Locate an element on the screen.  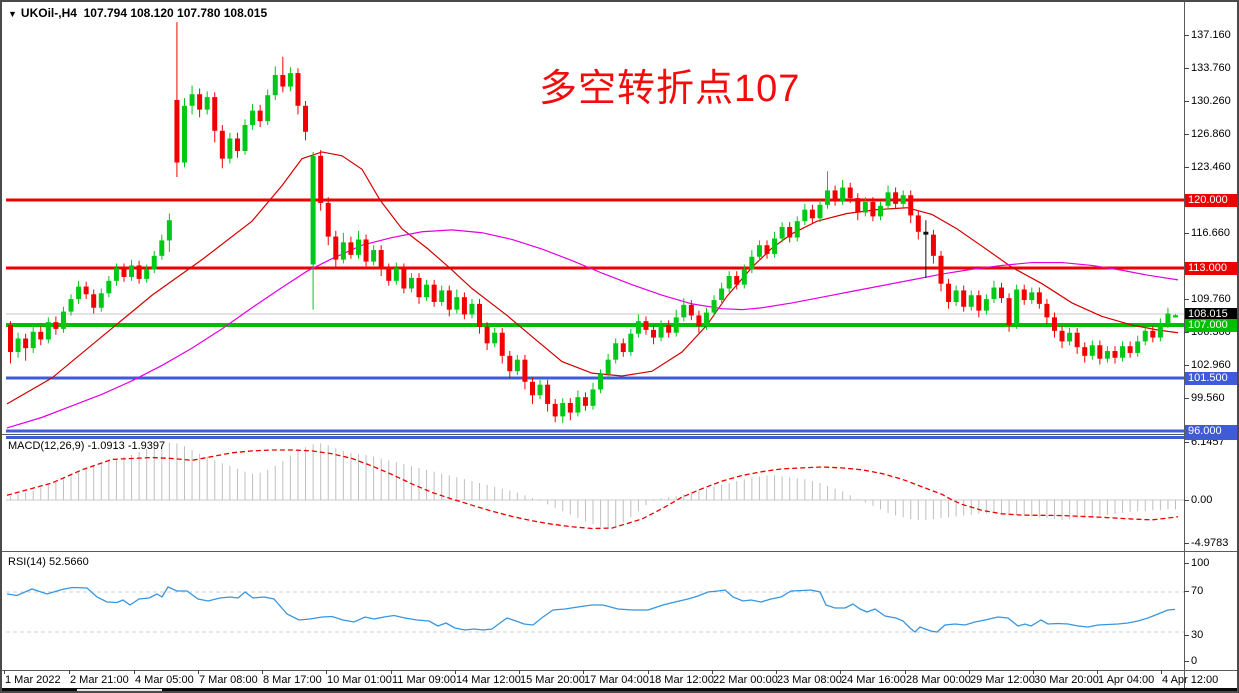
date-label: 4 Apr 12:00 is located at coordinates (1190, 680).